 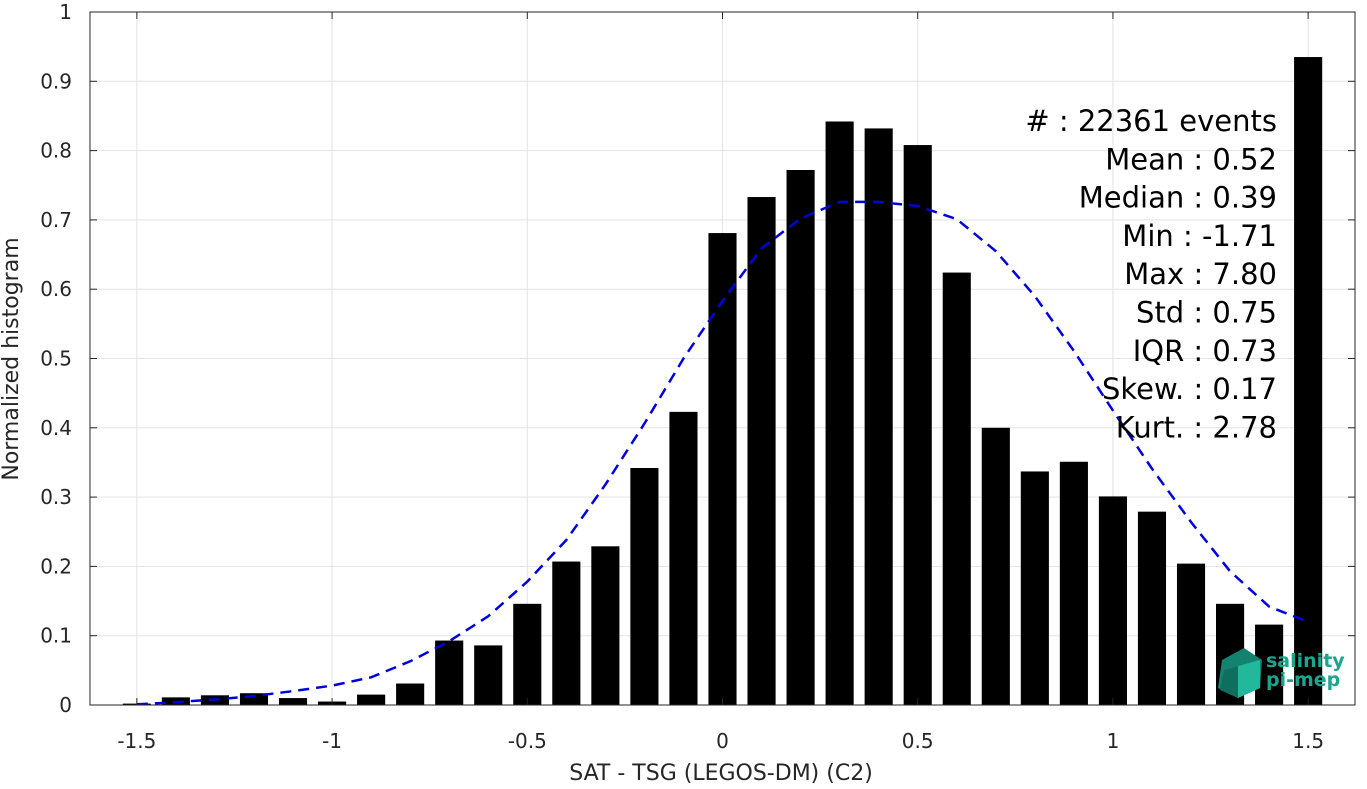 What do you see at coordinates (1178, 198) in the screenshot?
I see `stat-line: Median : 0.39` at bounding box center [1178, 198].